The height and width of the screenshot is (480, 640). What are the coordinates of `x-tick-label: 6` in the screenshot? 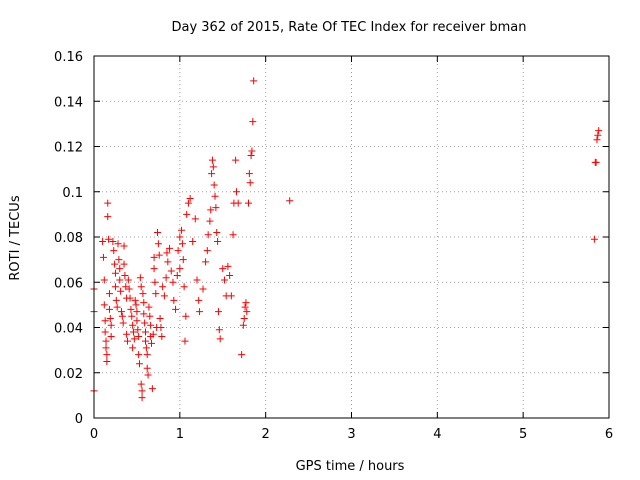 It's located at (609, 434).